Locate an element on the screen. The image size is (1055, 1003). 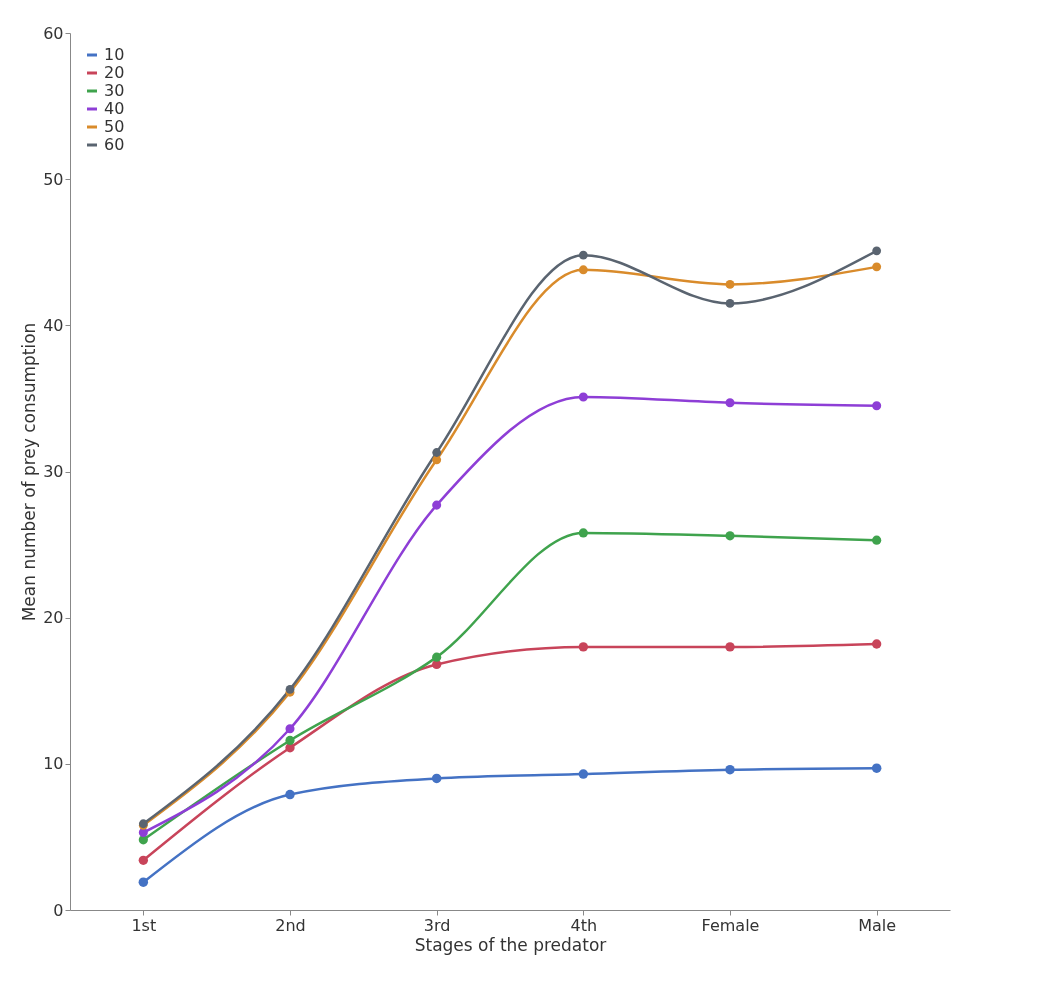
legend-label: 20 is located at coordinates (114, 72).